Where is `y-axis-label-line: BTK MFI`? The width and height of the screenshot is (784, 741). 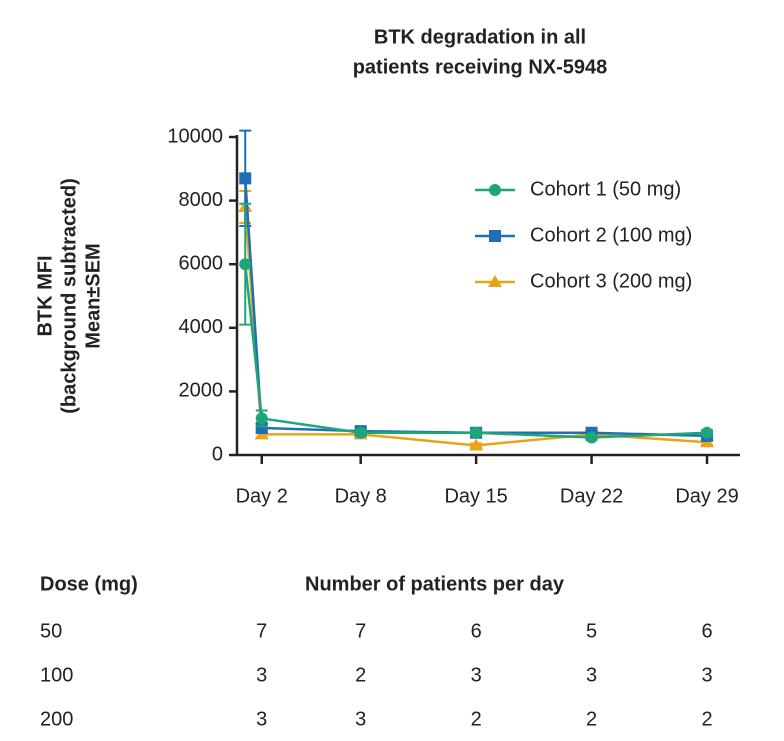
y-axis-label-line: BTK MFI is located at coordinates (45, 295).